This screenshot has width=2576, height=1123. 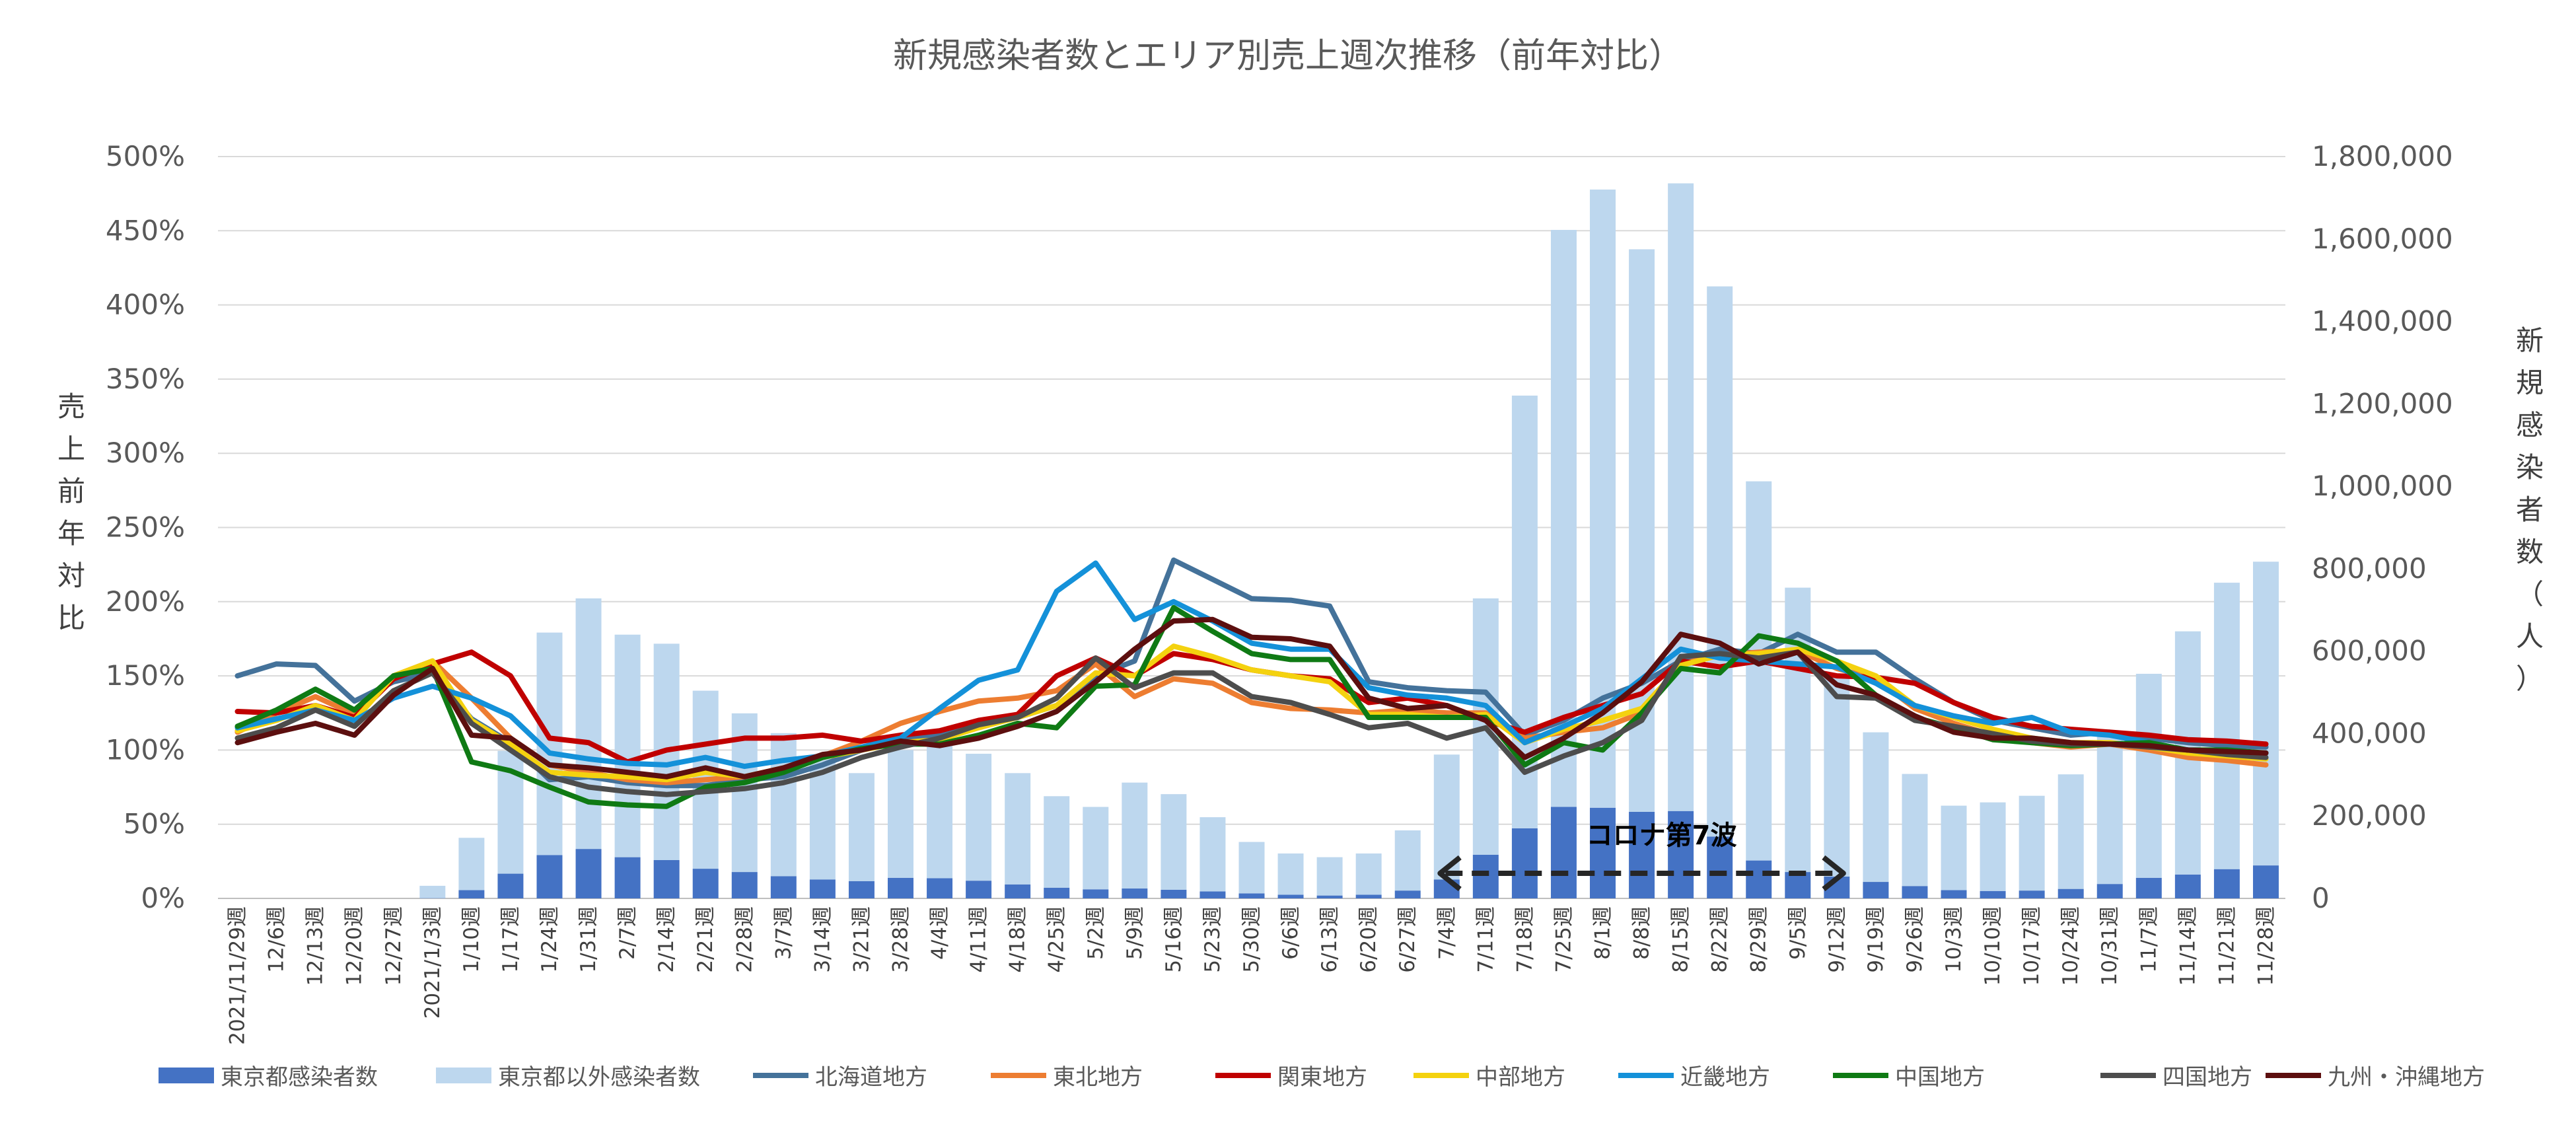 I want to click on legend-label: 九州・沖縄地方, so click(x=2407, y=1077).